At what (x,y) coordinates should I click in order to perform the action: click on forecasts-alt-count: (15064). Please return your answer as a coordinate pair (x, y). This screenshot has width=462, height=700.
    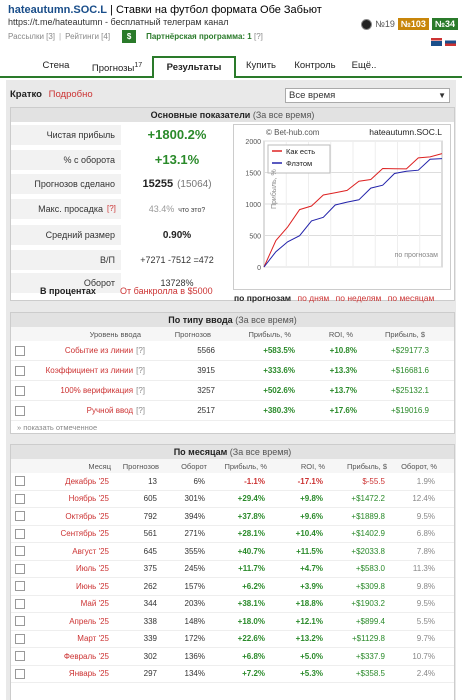
    Looking at the image, I should click on (194, 184).